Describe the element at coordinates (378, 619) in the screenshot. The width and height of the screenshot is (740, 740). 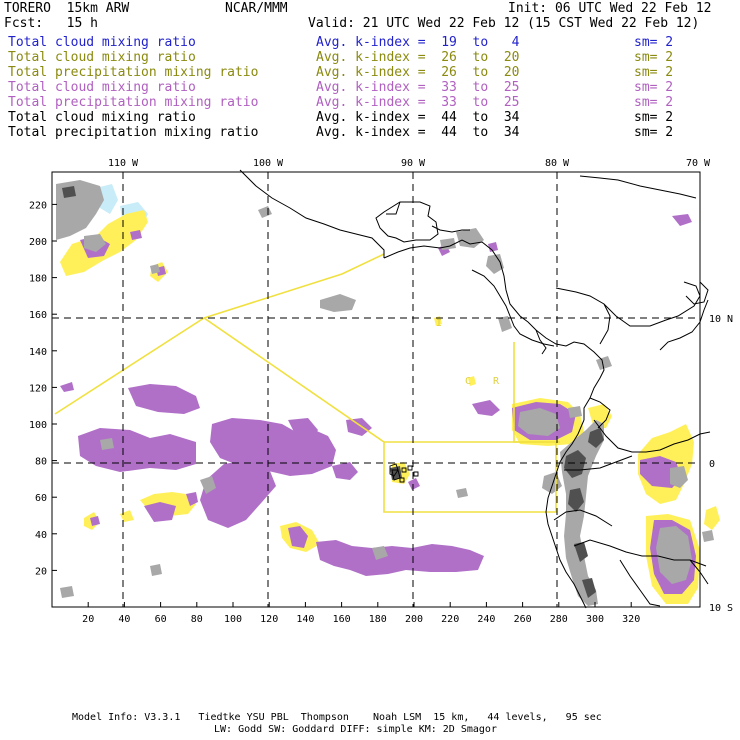
I see `x-tick-label: 180` at that location.